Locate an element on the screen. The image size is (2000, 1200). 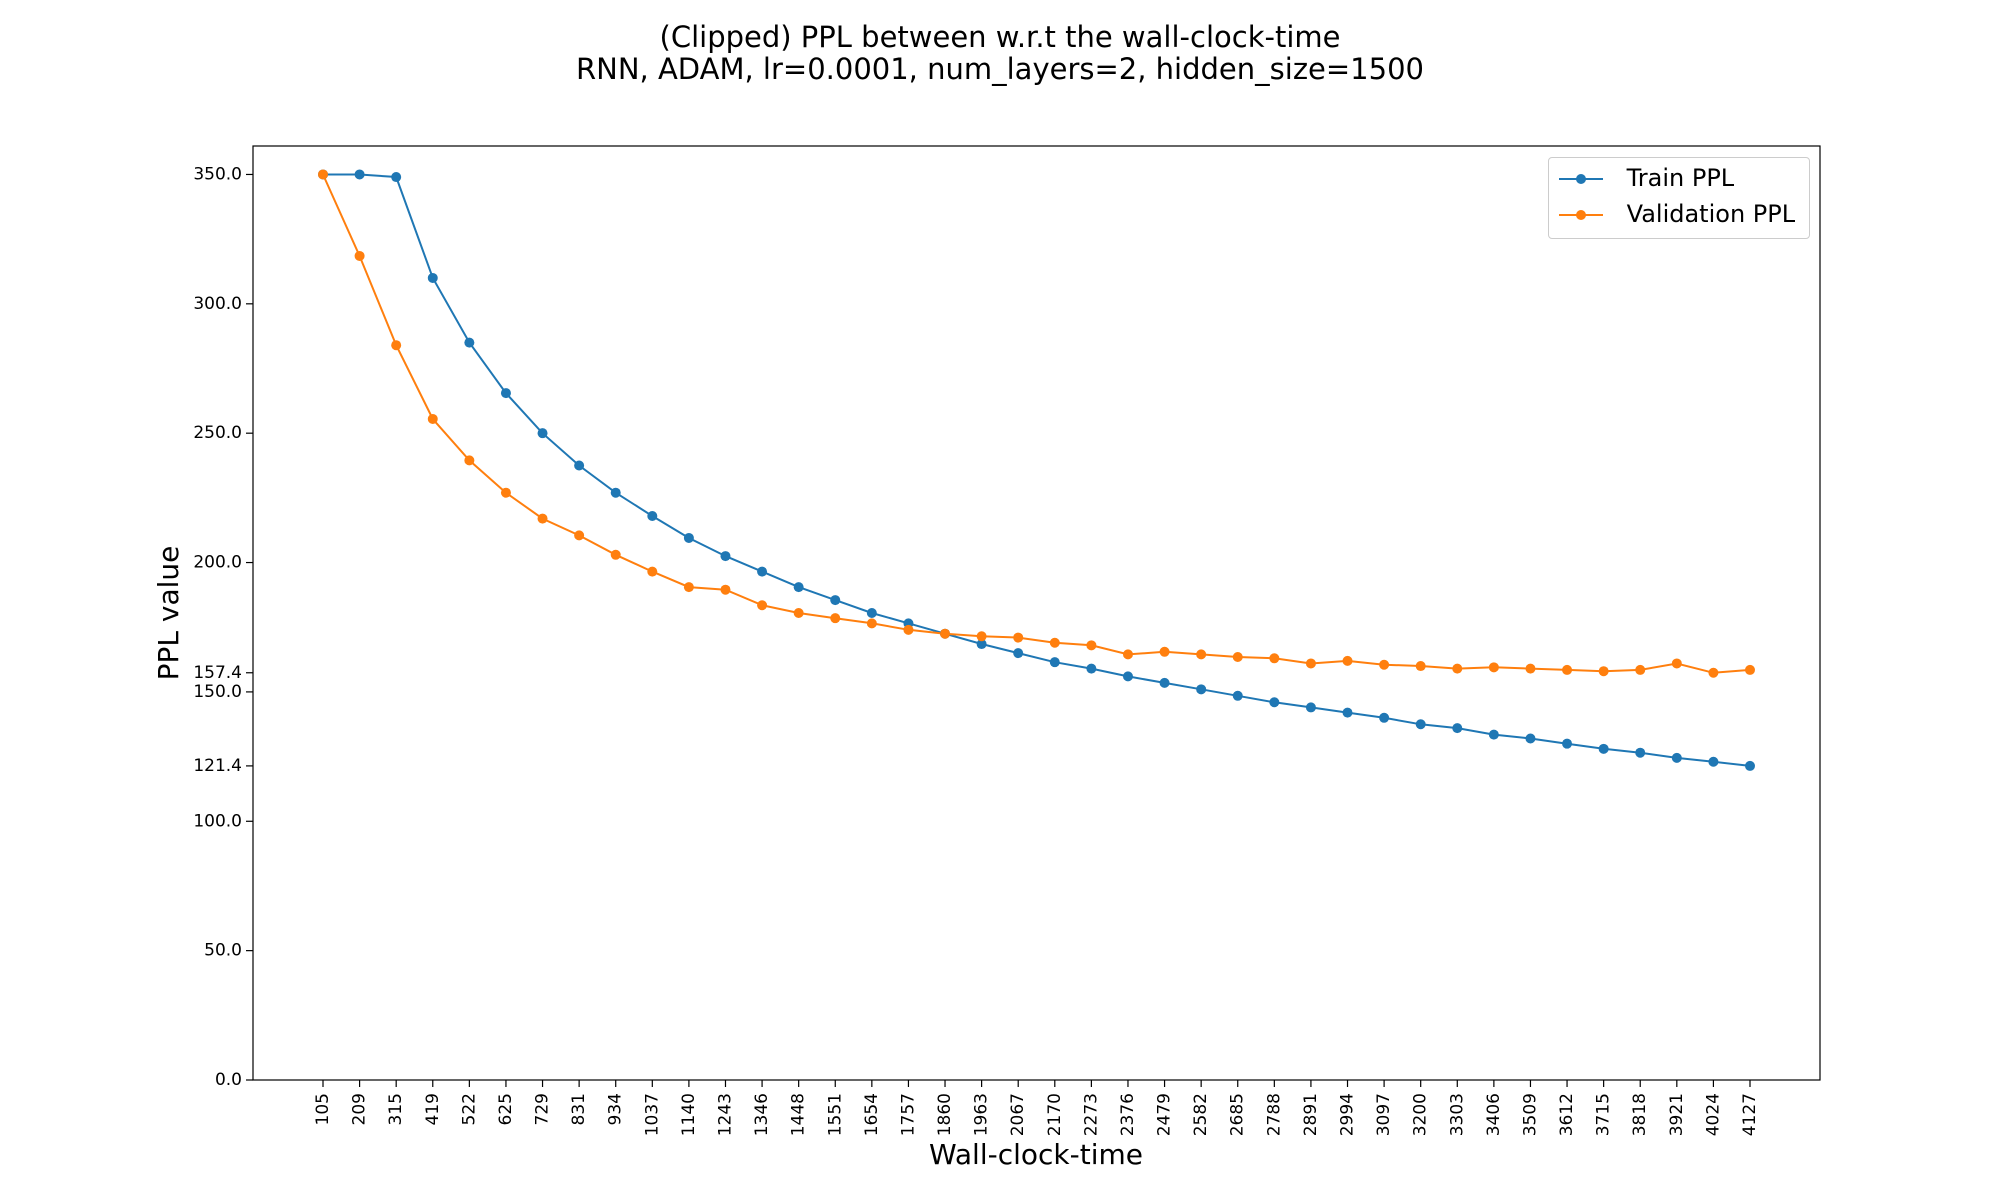
legend-swatch-validation is located at coordinates (1581, 215).